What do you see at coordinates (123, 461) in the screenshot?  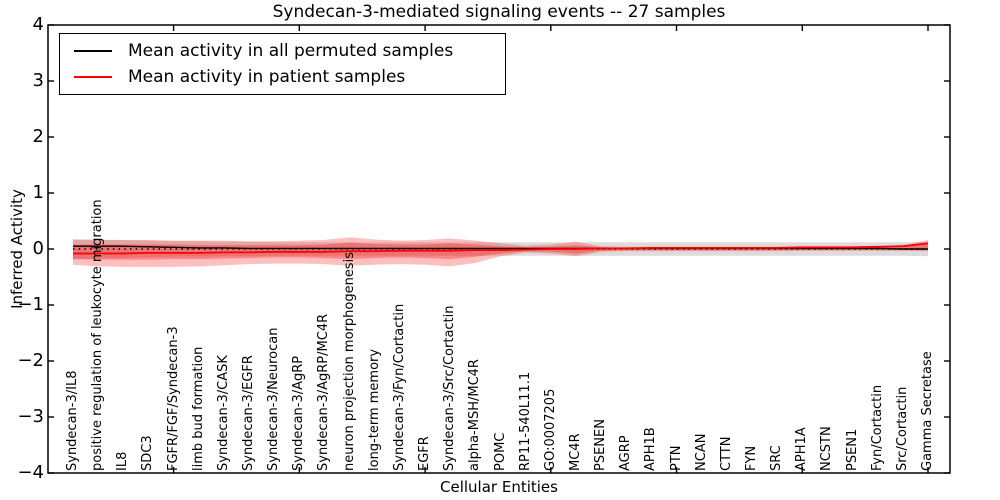 I see `x-tick-label: IL8` at bounding box center [123, 461].